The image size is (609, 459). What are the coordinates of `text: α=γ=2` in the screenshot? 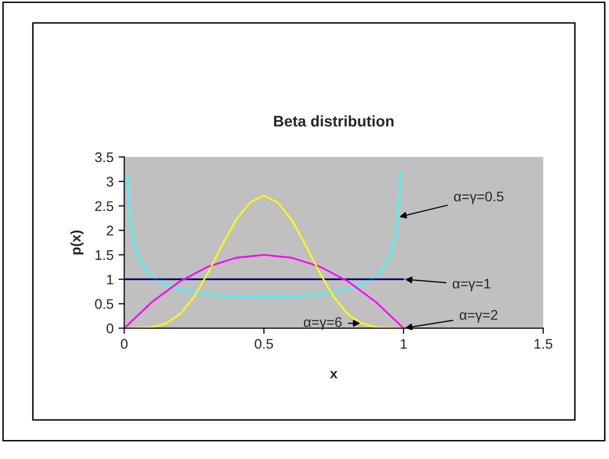 It's located at (479, 316).